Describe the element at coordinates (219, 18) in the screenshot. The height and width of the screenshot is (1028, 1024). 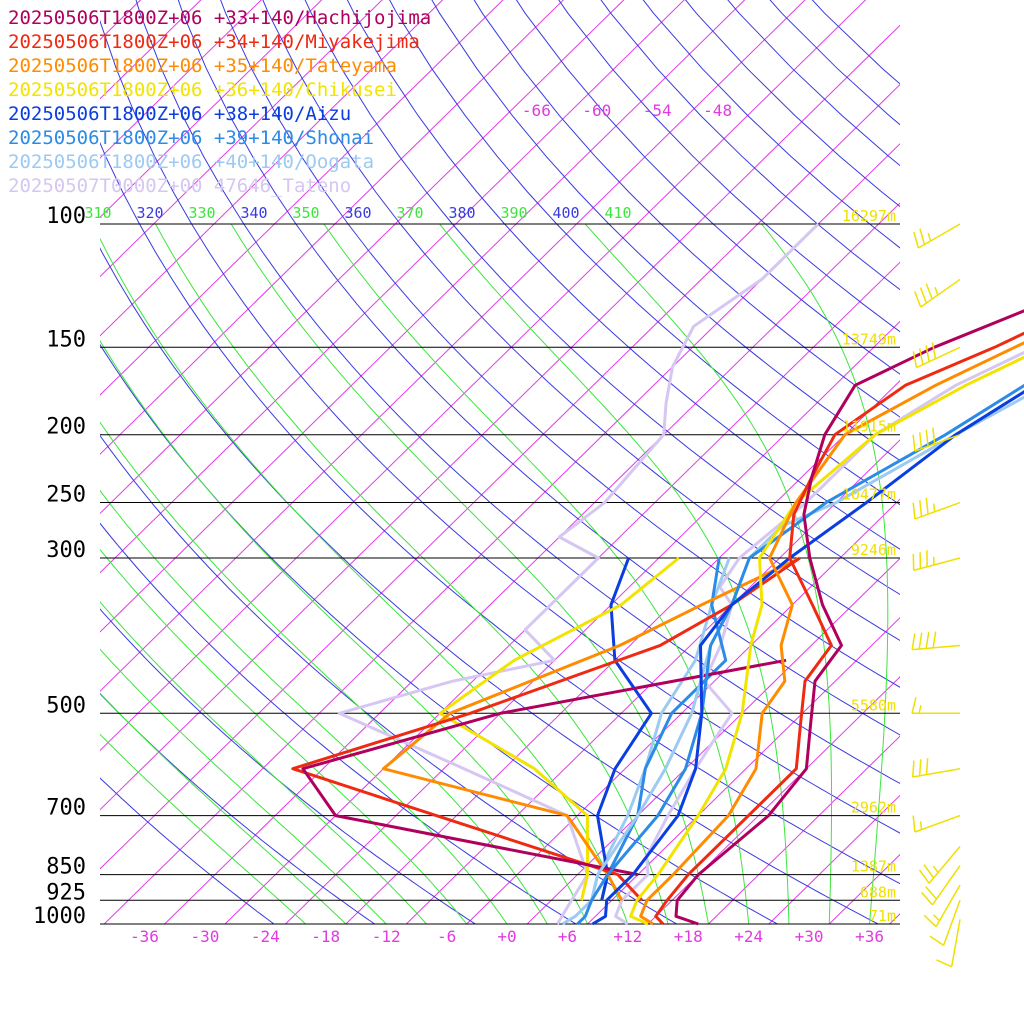
I see `legend-entry: 20250506T1800Z+06 +33+140/Hachijojima` at that location.